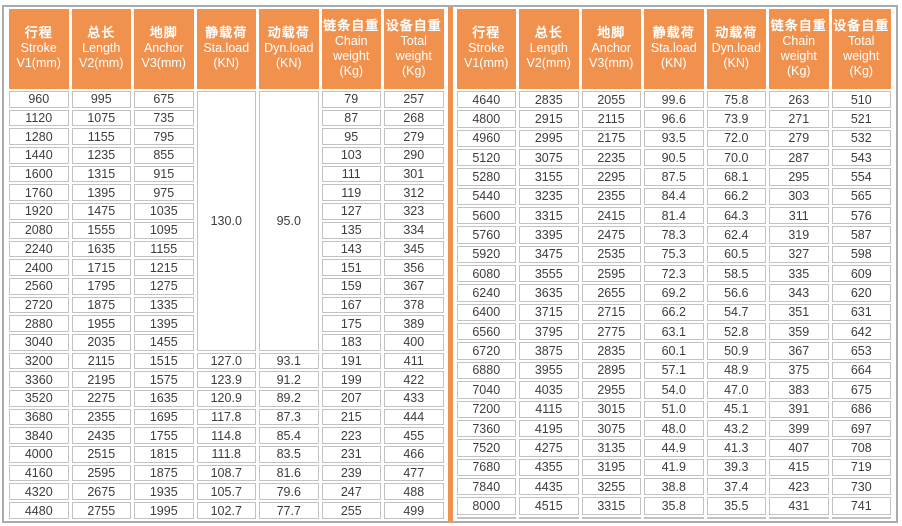 This screenshot has height=526, width=902. I want to click on cell-anchor: 3135, so click(611, 448).